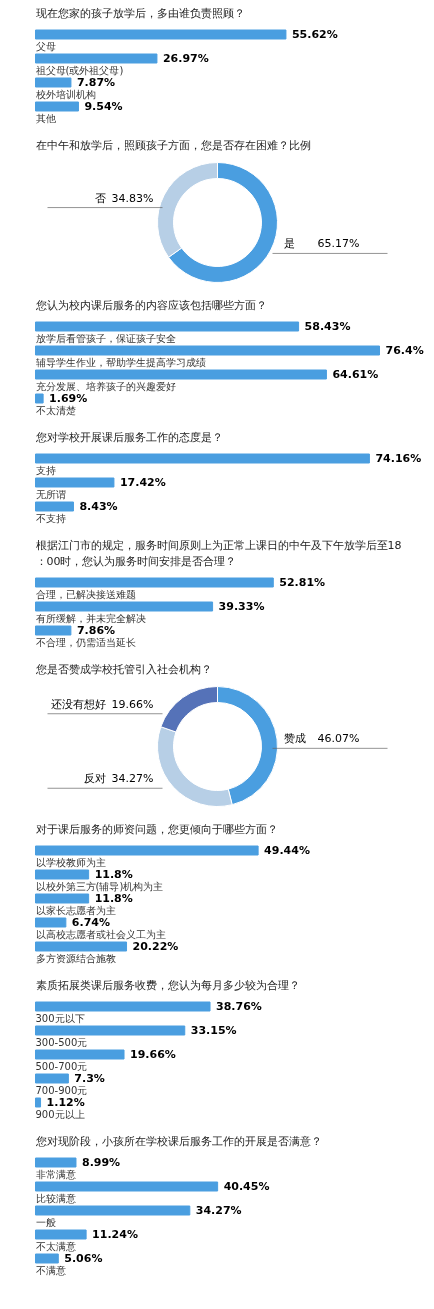  Describe the element at coordinates (60, 1114) in the screenshot. I see `y-tick-label: 900元以上` at that location.